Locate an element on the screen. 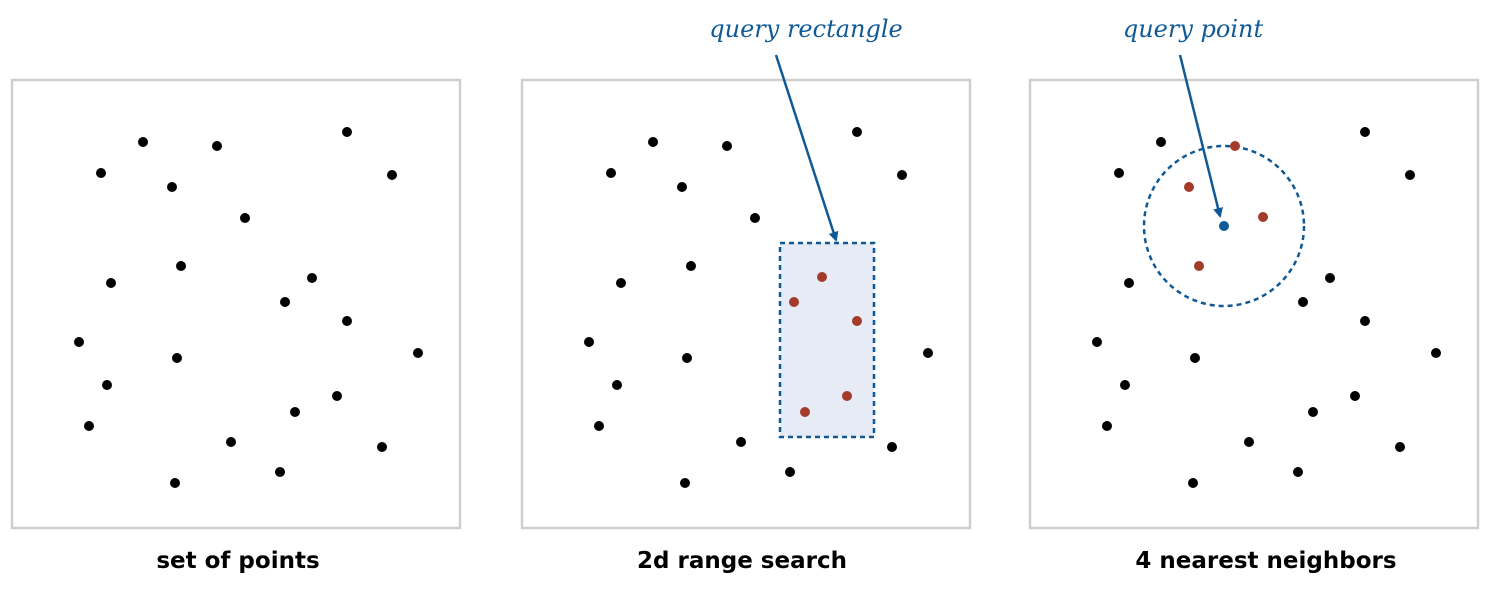 The height and width of the screenshot is (612, 1486). query-rectangle is located at coordinates (827, 340).